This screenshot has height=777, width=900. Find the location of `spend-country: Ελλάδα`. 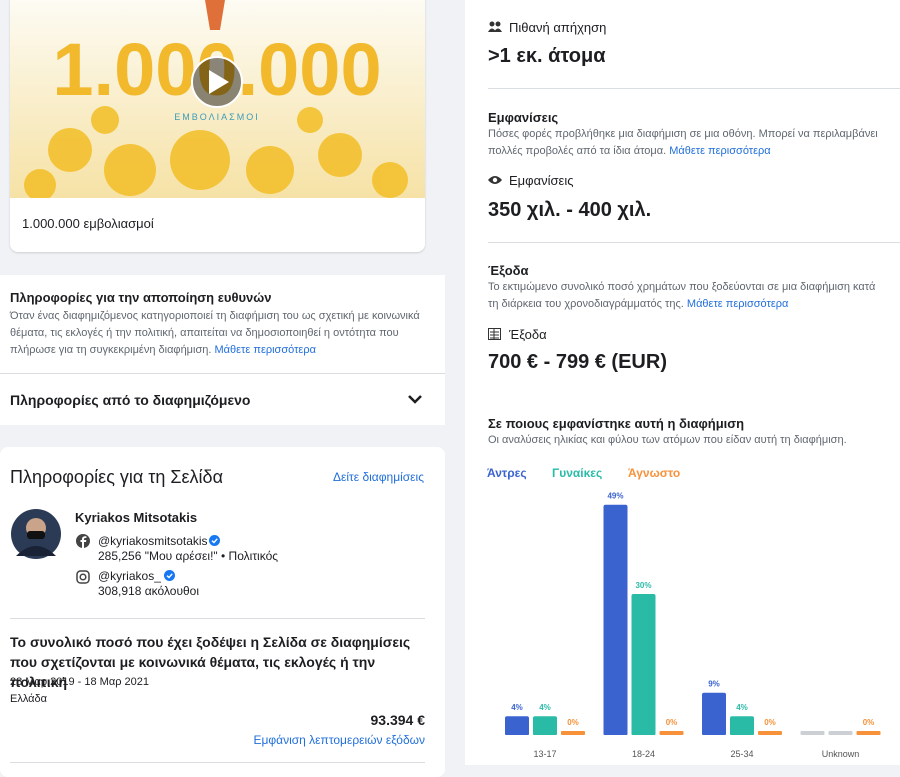

spend-country: Ελλάδα is located at coordinates (29, 699).